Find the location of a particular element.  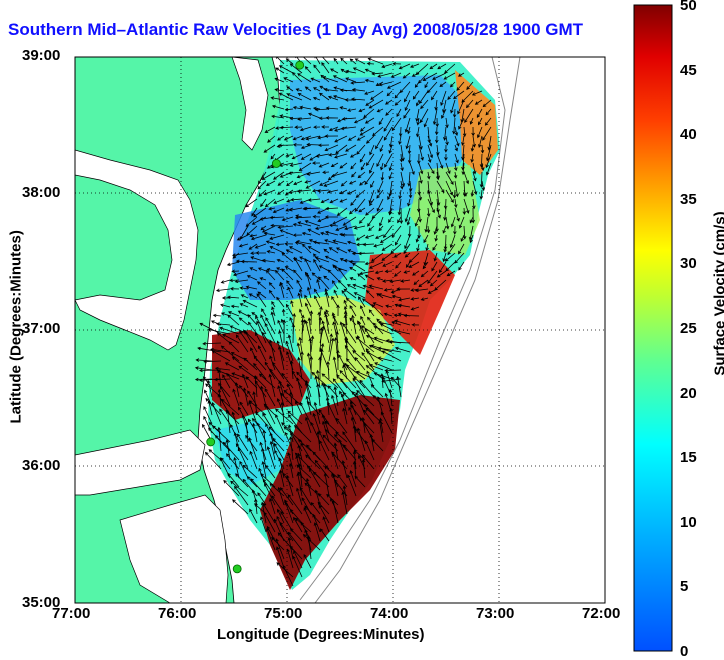

y-tick-label: 36:00 is located at coordinates (41, 465).